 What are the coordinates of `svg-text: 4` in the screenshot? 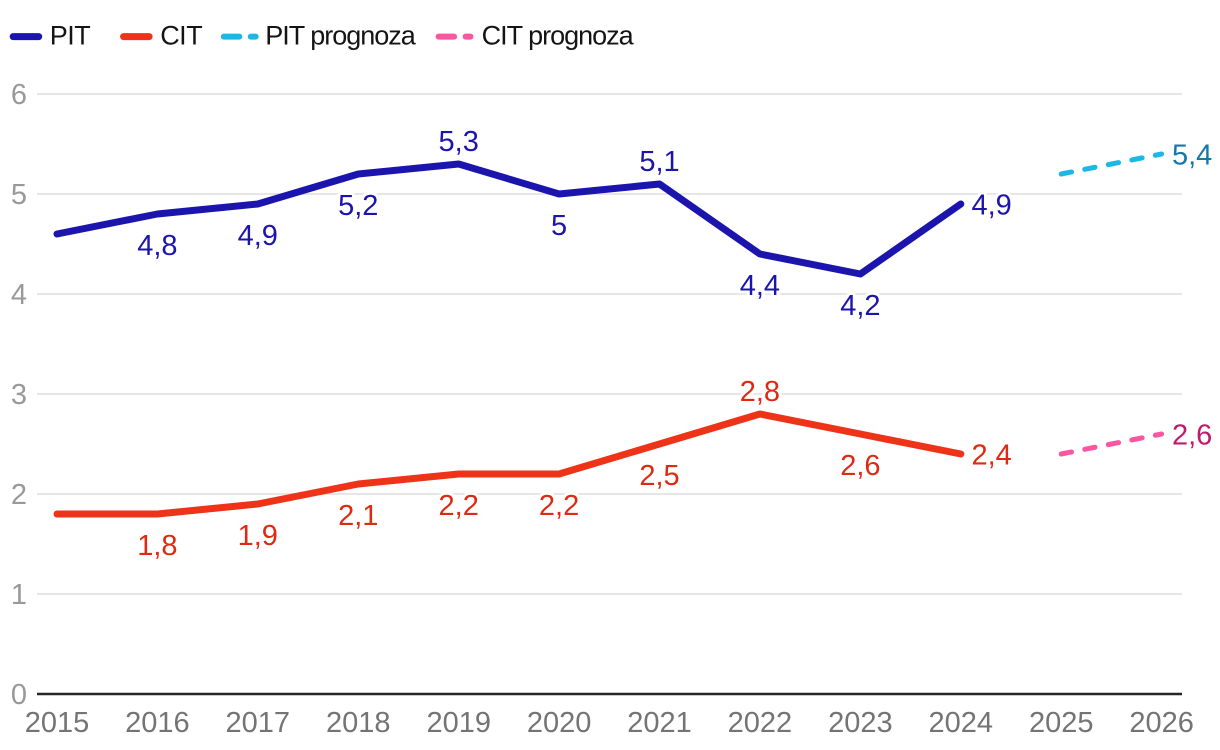 It's located at (19, 295).